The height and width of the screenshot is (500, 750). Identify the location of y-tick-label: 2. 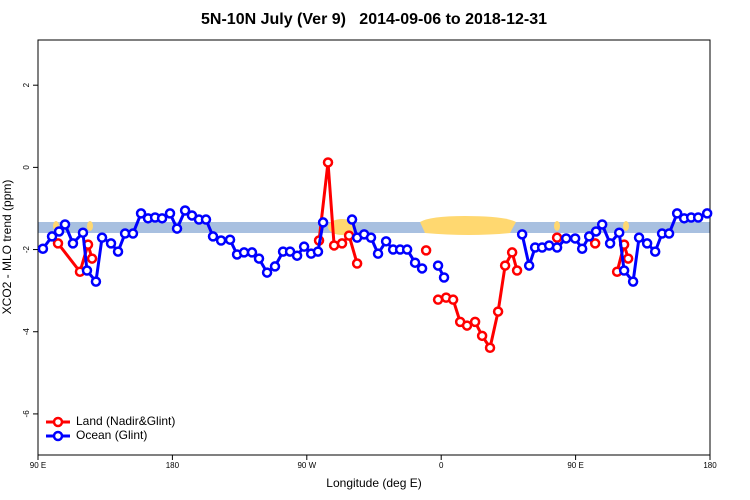
(26, 84).